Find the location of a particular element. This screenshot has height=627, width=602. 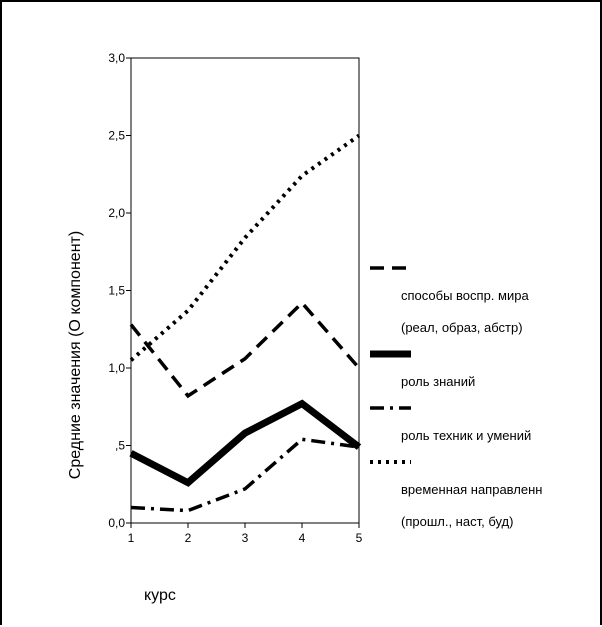

x-tick-label: 4 is located at coordinates (302, 538).